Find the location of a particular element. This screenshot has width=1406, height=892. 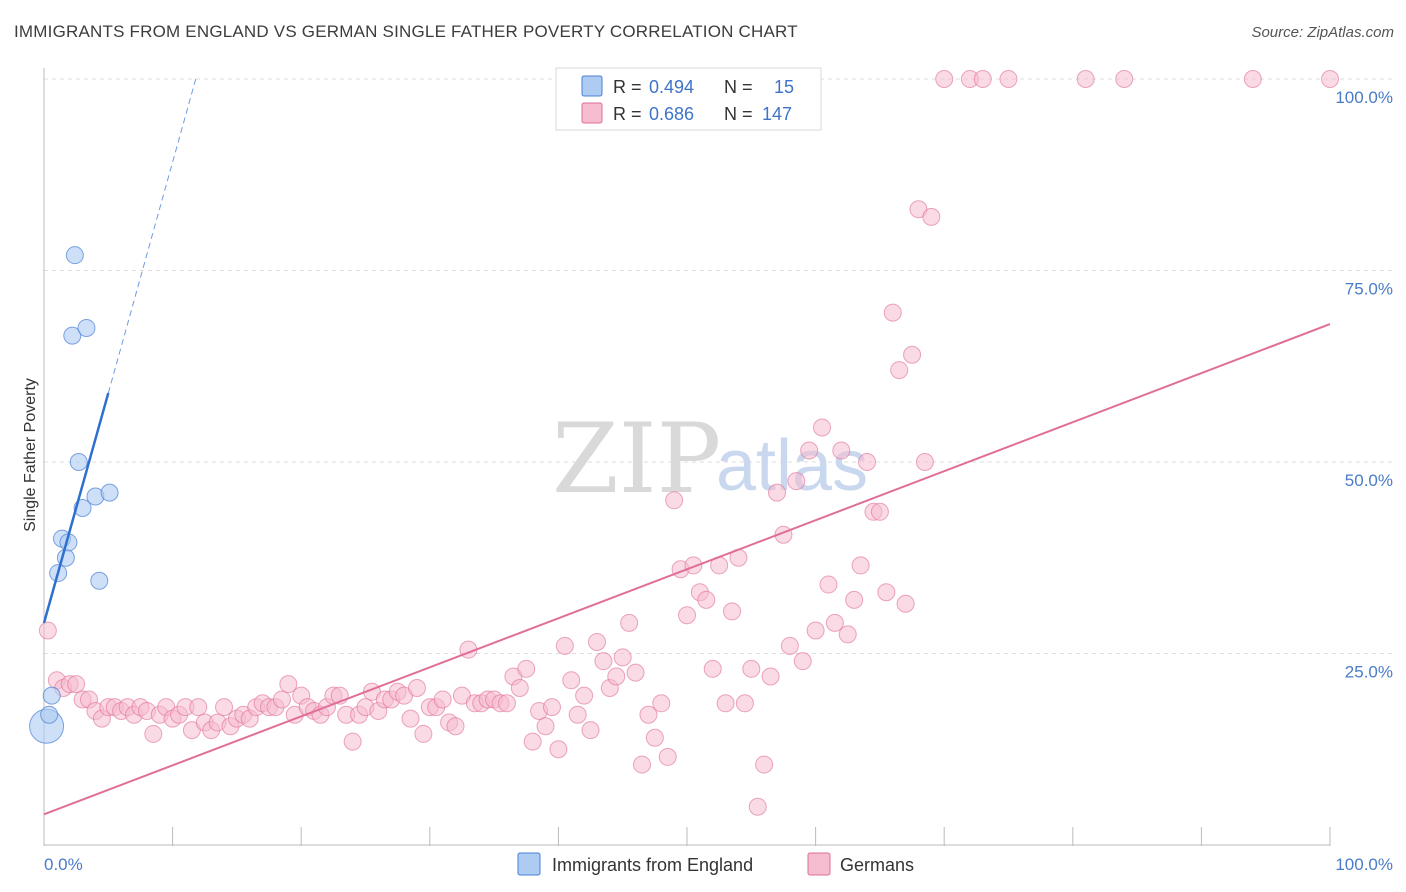

watermark: ZIP atlas is located at coordinates (710, 459).